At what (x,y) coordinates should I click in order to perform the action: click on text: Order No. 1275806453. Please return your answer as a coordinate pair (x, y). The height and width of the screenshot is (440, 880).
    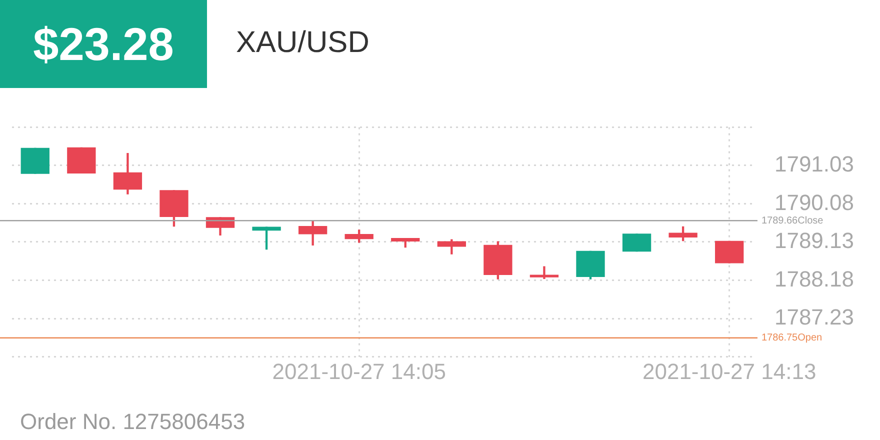
    Looking at the image, I should click on (133, 422).